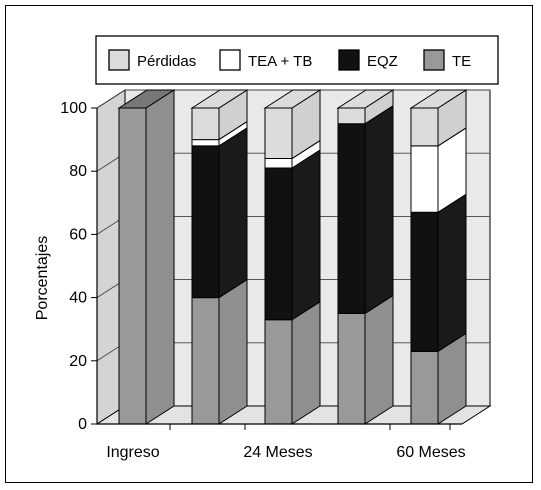 This screenshot has height=490, width=541. I want to click on y-tick-label: 0, so click(82, 424).